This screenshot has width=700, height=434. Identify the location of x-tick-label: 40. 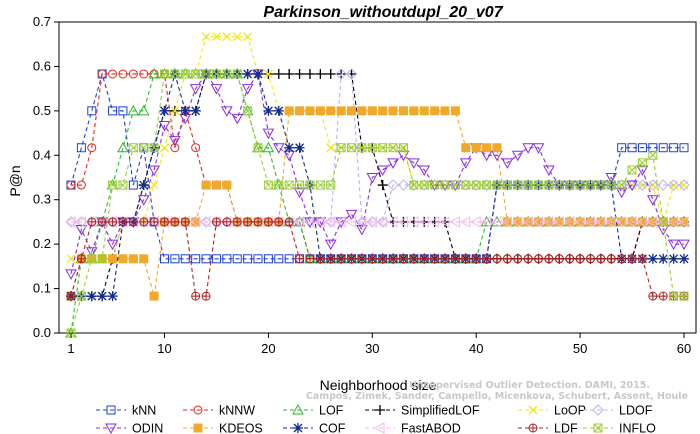
(476, 348).